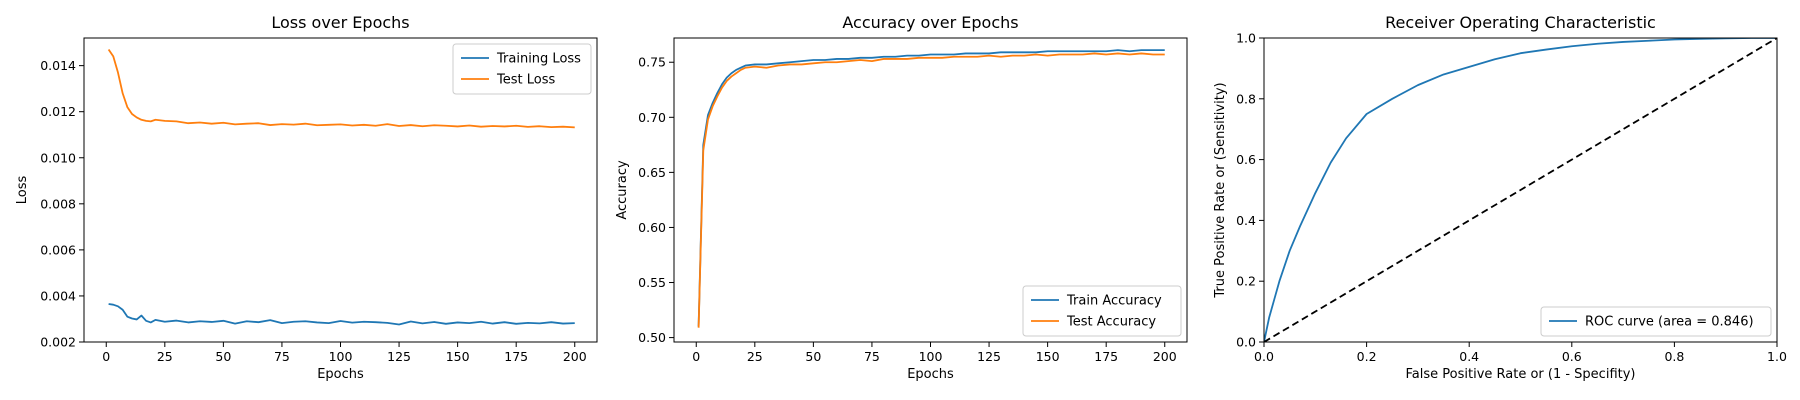  Describe the element at coordinates (22, 190) in the screenshot. I see `y-axis-label: Loss` at that location.